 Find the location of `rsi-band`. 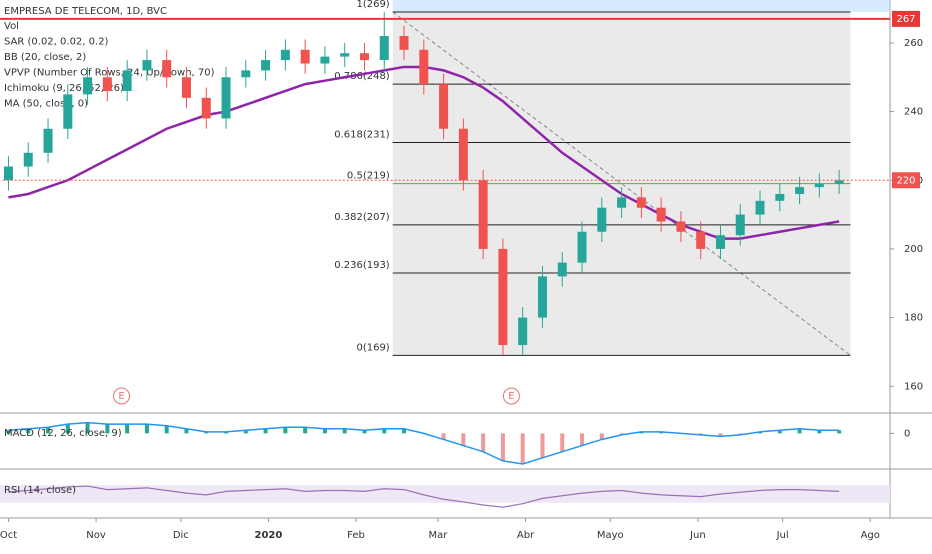

rsi-band is located at coordinates (445, 494).